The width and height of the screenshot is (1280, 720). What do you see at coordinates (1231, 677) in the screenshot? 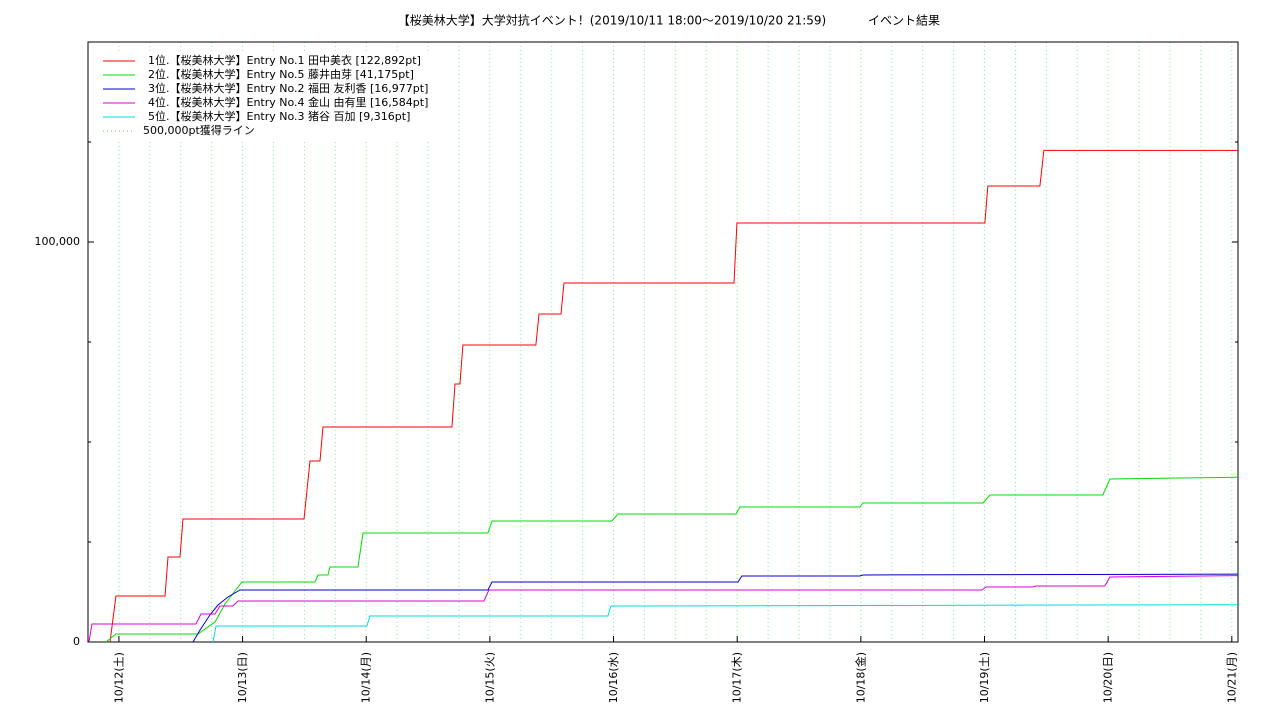
I see `x-tick-label: 10/21(月)` at bounding box center [1231, 677].